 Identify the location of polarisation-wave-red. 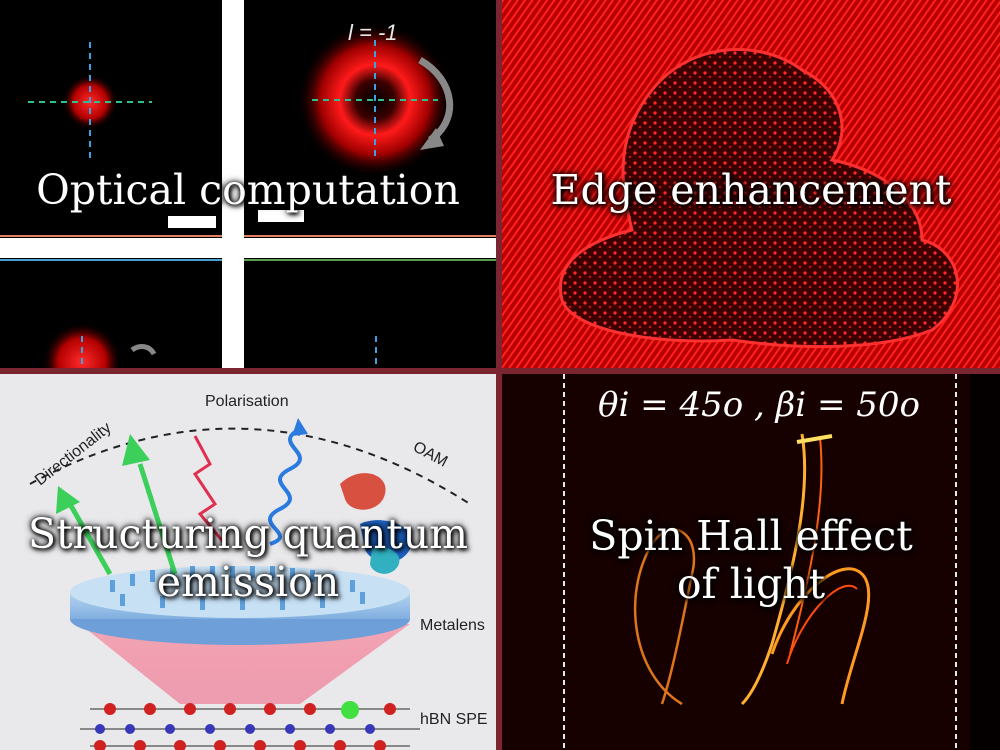
(209, 490).